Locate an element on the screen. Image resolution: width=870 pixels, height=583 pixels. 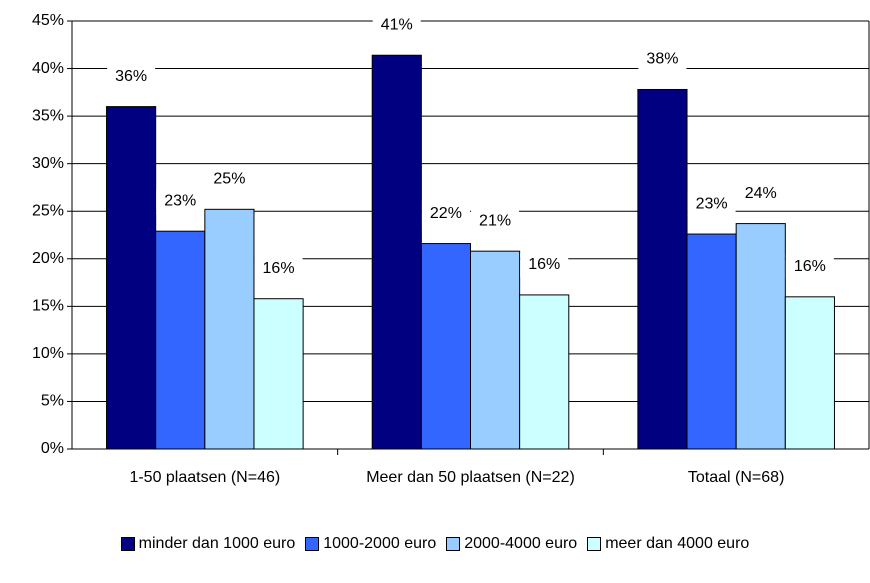
legend-label: 2000-4000 euro is located at coordinates (521, 543).